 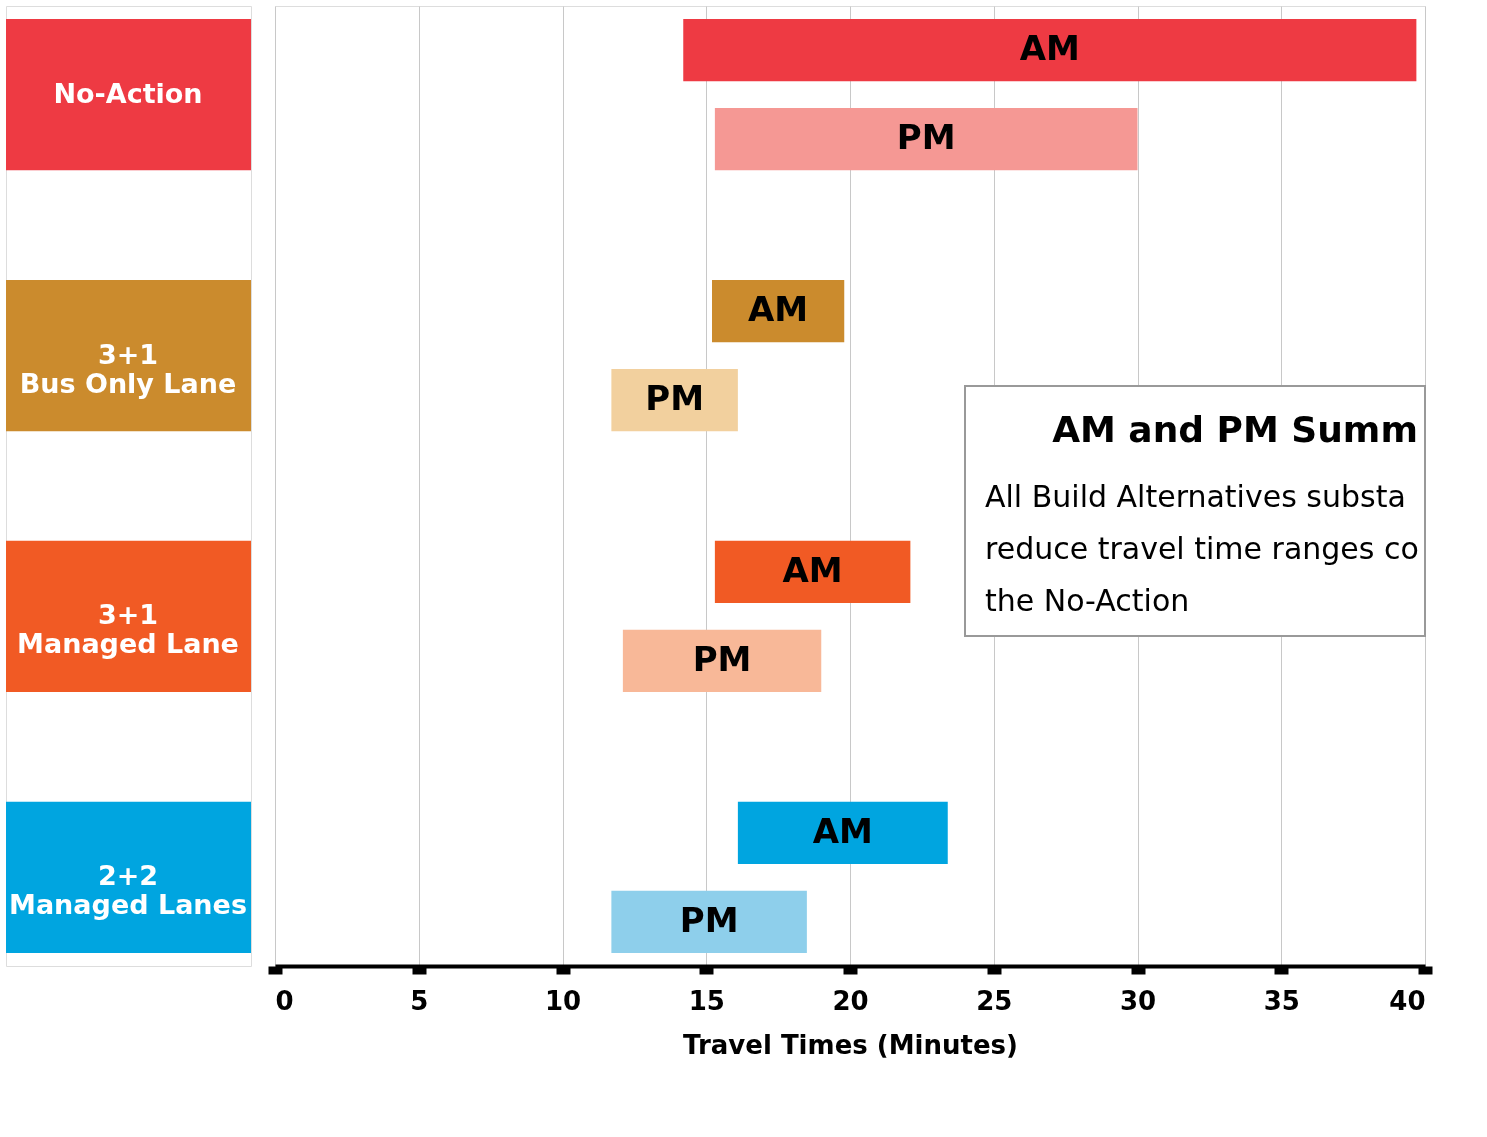 I want to click on annotation: All Build Alternatives substa, so click(x=1195, y=496).